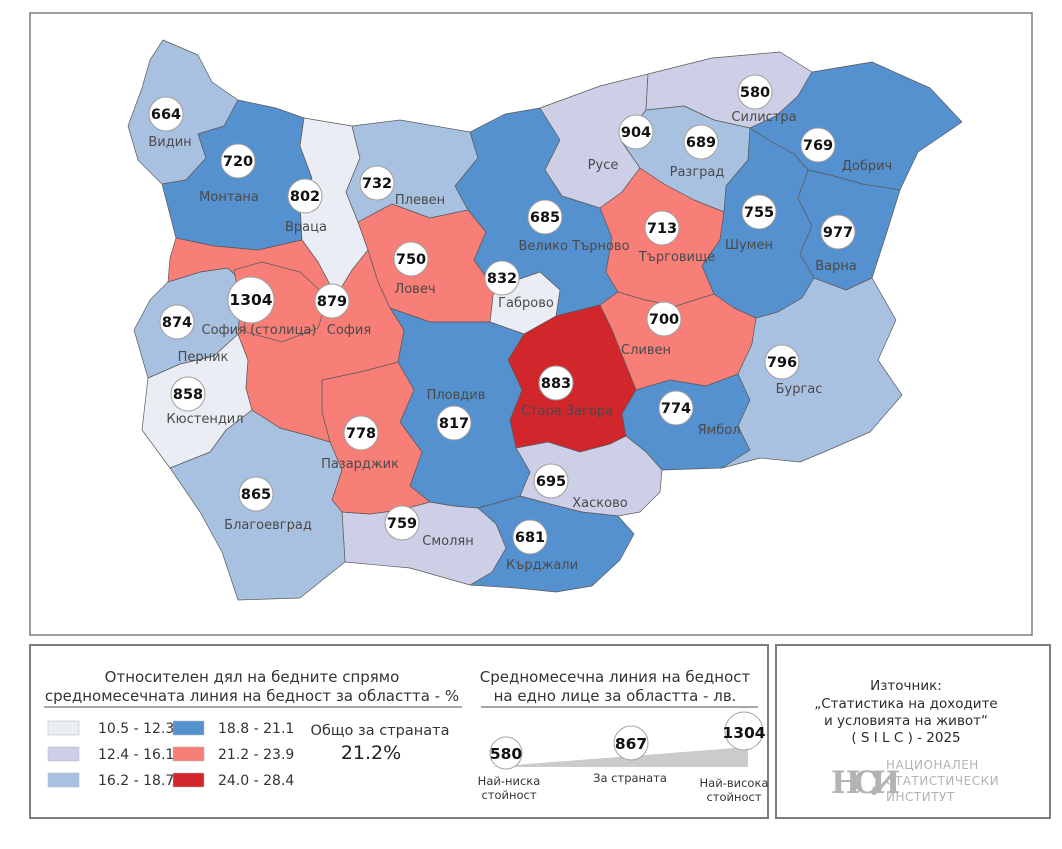  Describe the element at coordinates (256, 755) in the screenshot. I see `legend-range-label-4: 21.2 - 23.9` at that location.